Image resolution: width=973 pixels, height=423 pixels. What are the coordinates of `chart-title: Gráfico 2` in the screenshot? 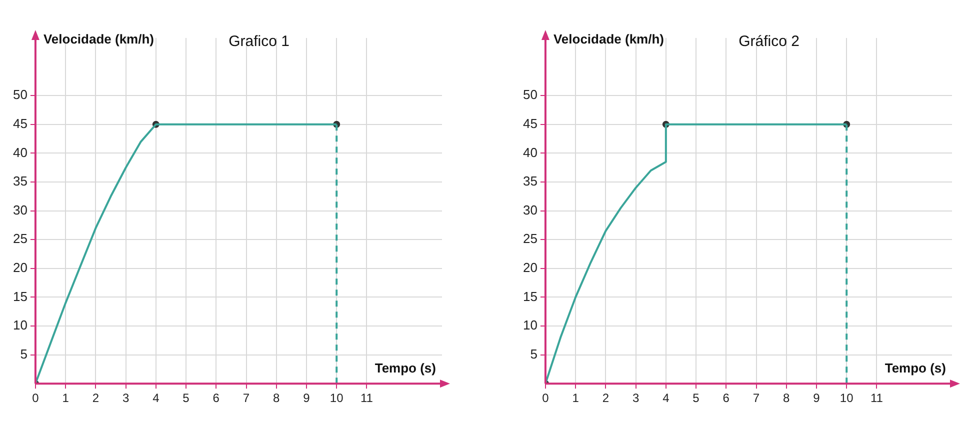 It's located at (769, 41).